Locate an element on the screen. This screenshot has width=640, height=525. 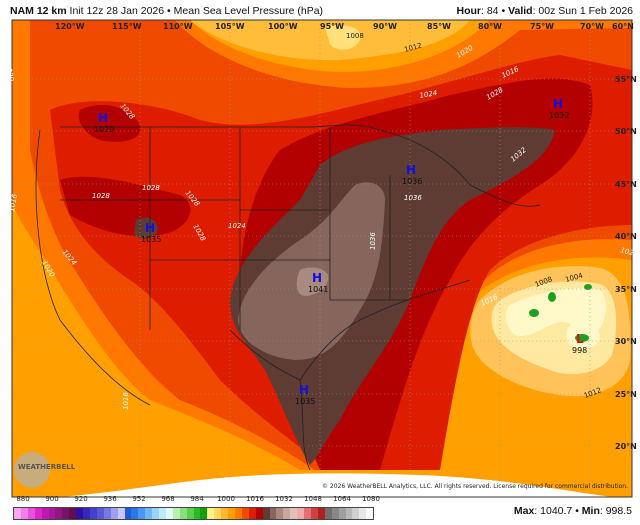
colorbar-tick-label: 880 is located at coordinates (23, 499).